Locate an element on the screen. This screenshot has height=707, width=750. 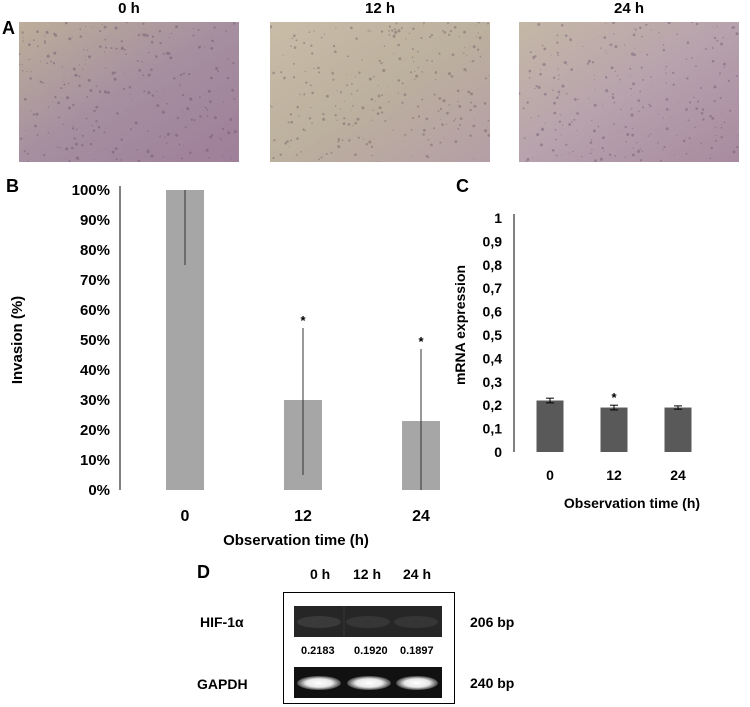
y-tick-label: 0,9 is located at coordinates (493, 241).